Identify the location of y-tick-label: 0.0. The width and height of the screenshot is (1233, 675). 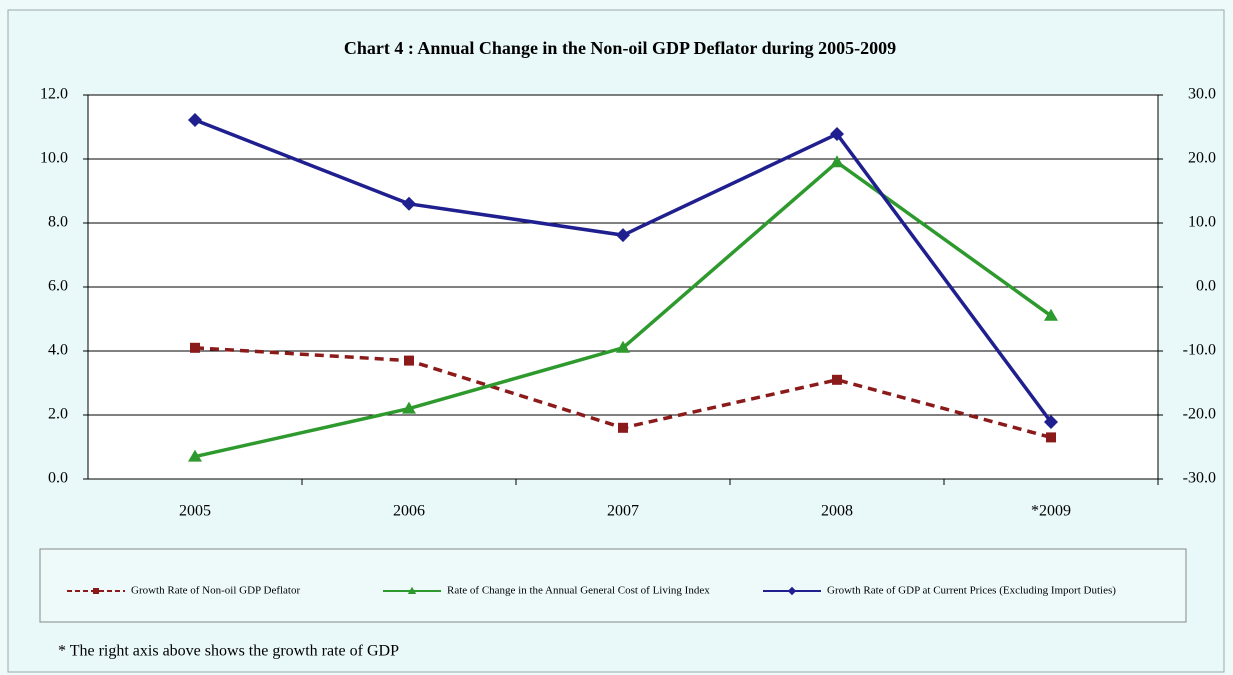
(58, 478).